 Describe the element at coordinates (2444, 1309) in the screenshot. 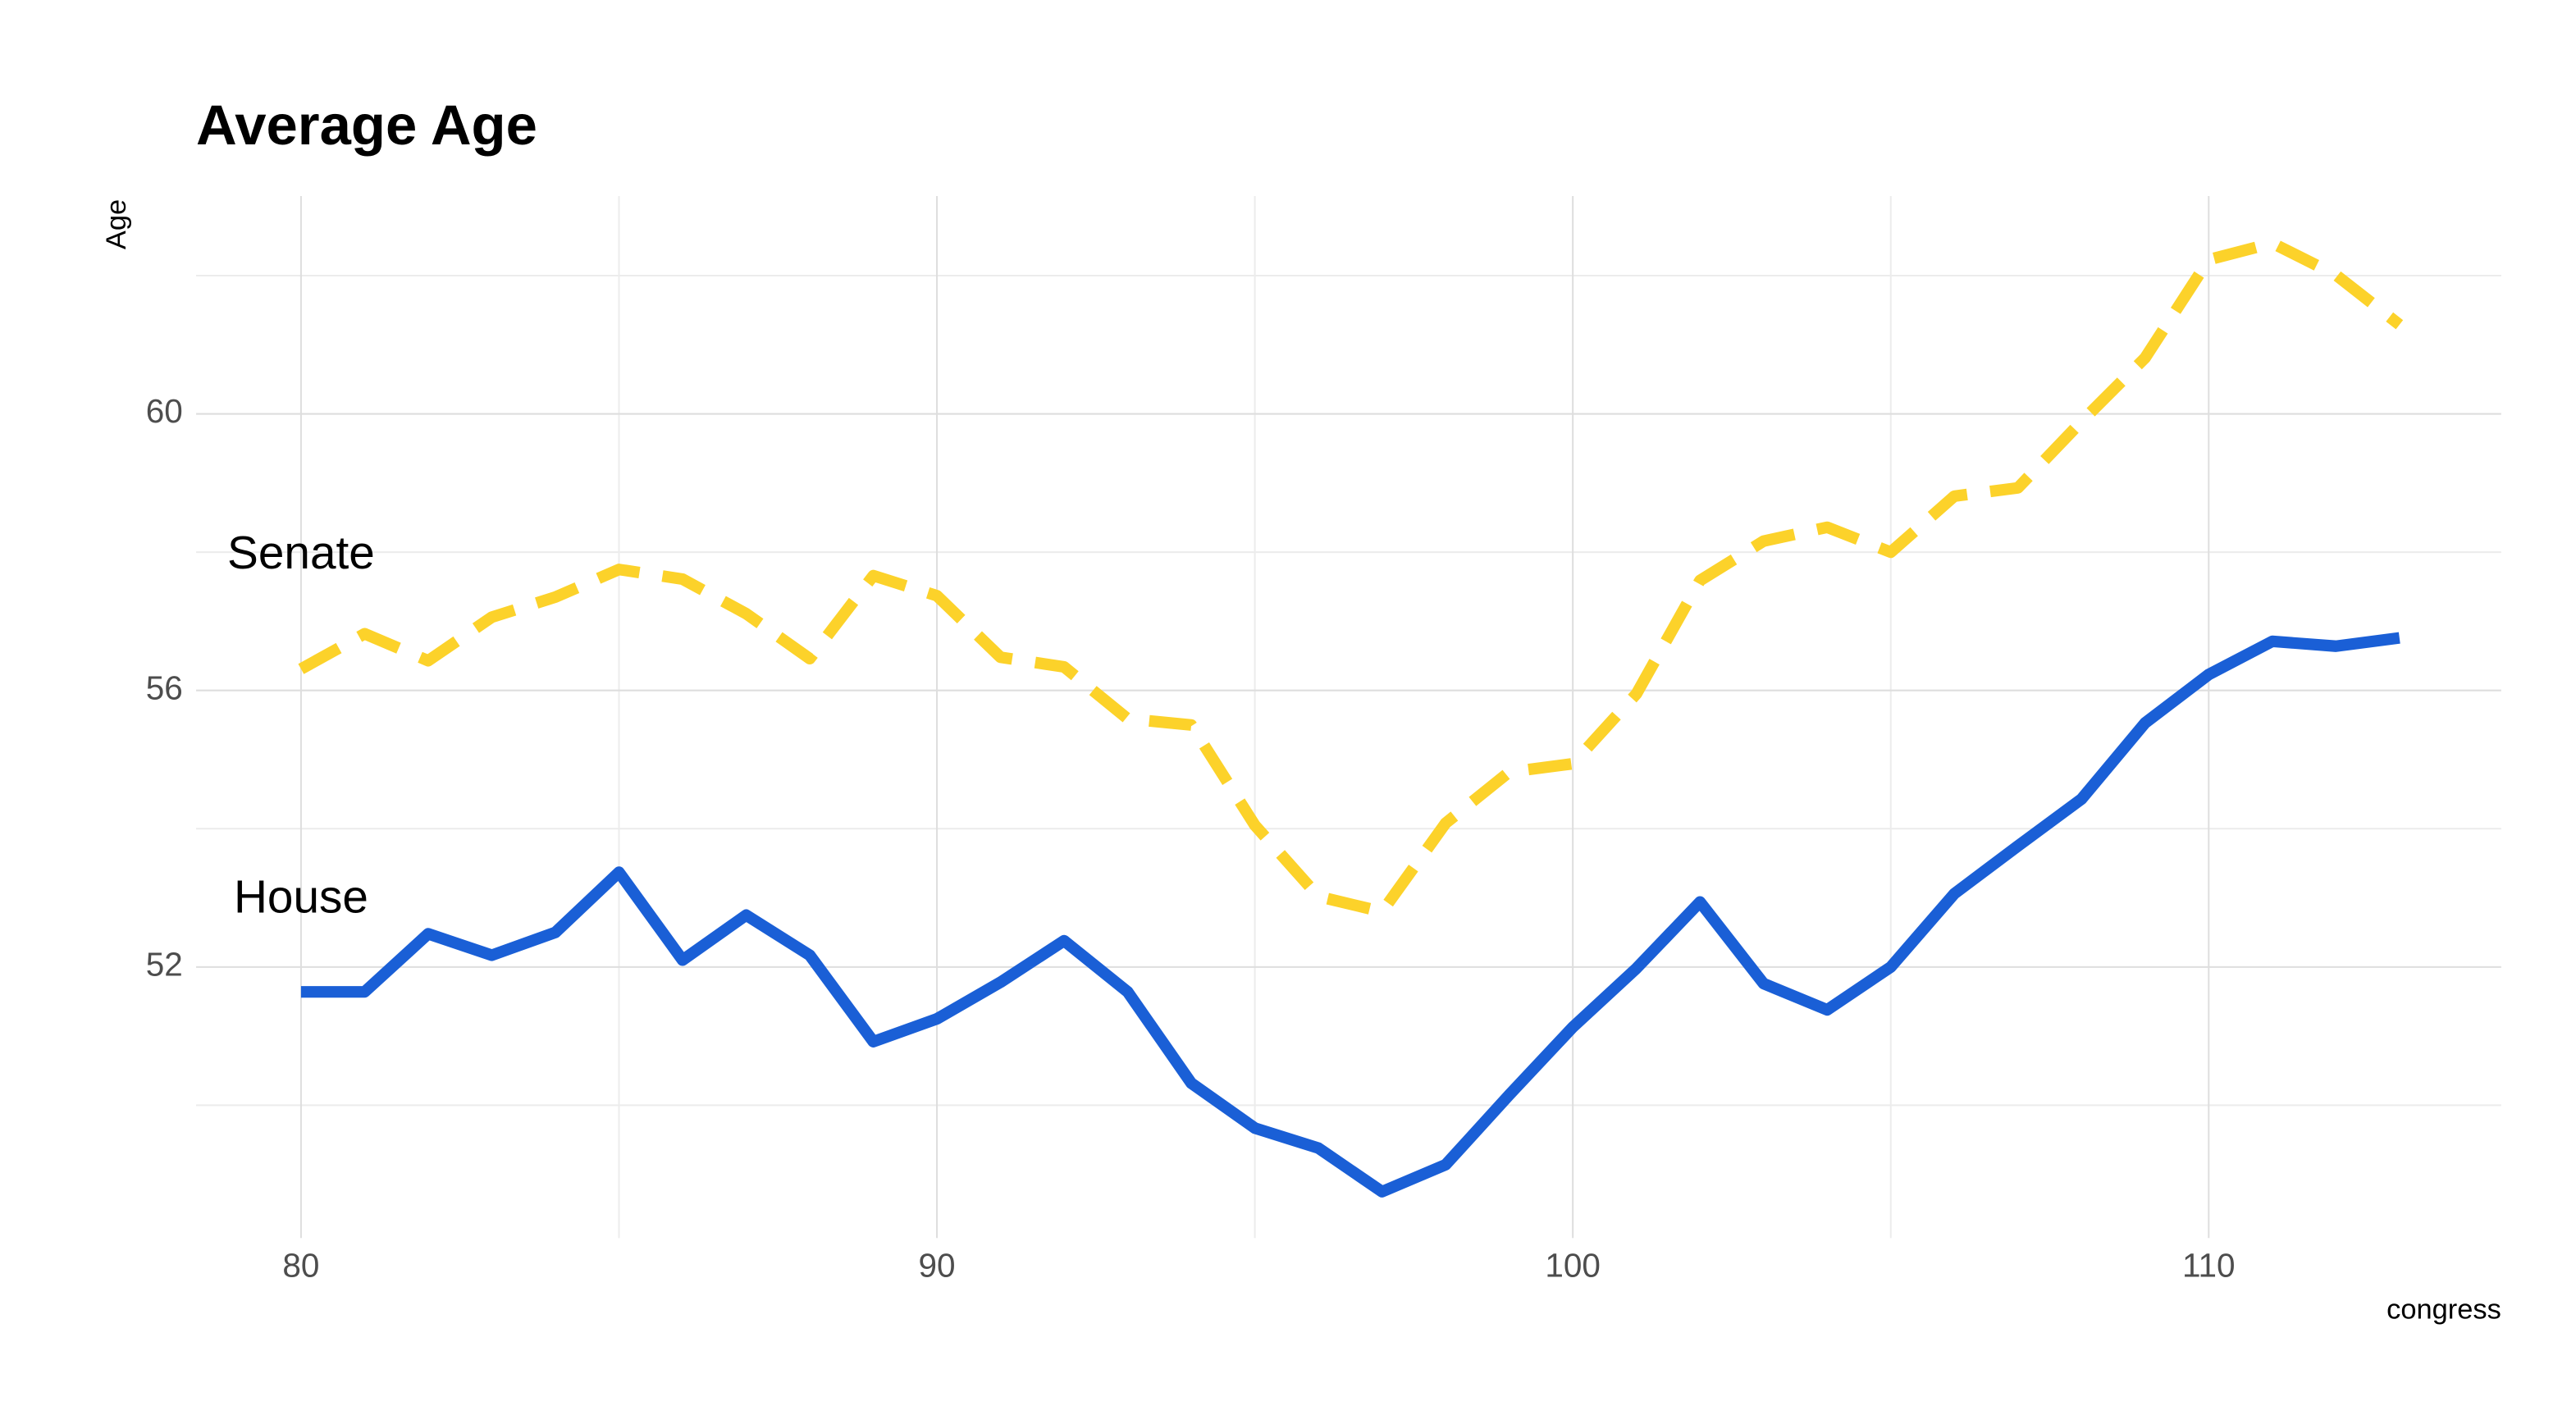

I see `x-axis-title: congress` at that location.